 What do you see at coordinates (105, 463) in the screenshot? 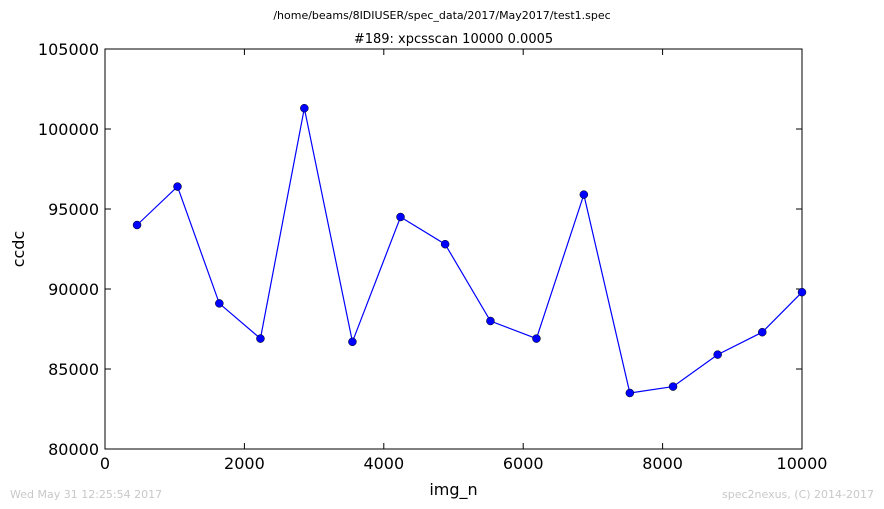
I see `x-tick-label-0: 0` at bounding box center [105, 463].